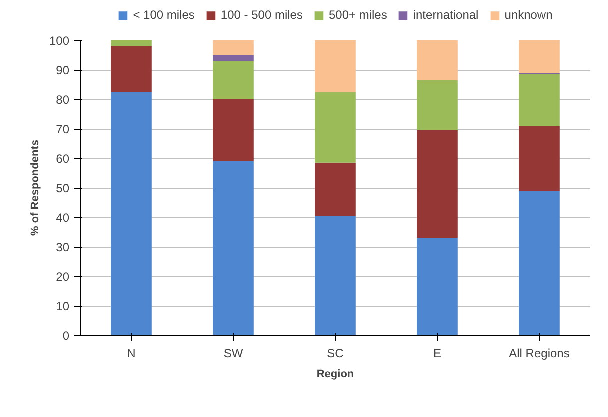  Describe the element at coordinates (59, 41) in the screenshot. I see `y-tick-label: 100` at that location.